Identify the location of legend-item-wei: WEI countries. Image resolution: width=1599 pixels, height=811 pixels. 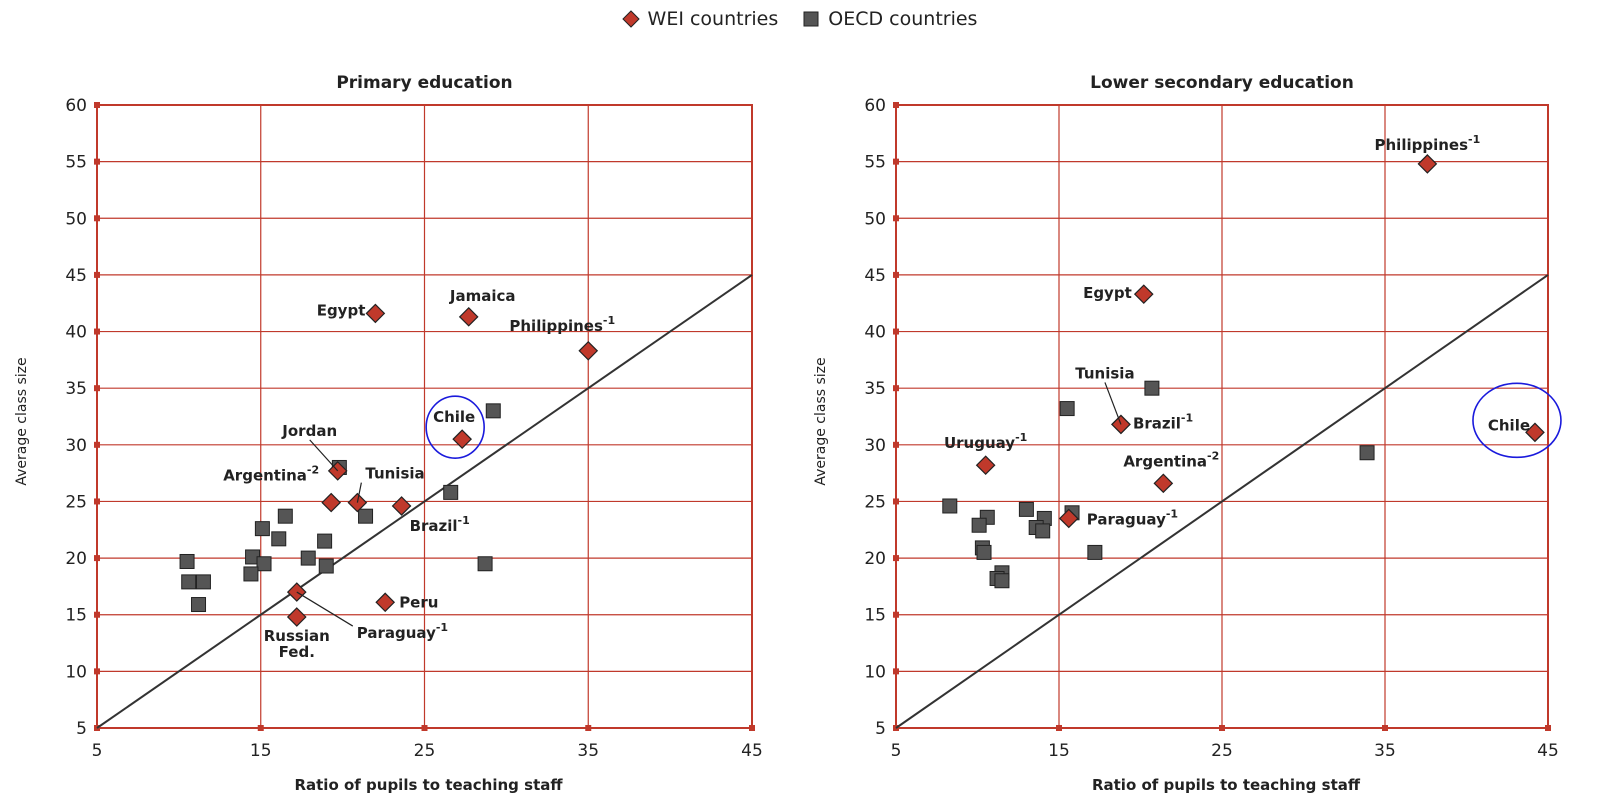
(700, 19).